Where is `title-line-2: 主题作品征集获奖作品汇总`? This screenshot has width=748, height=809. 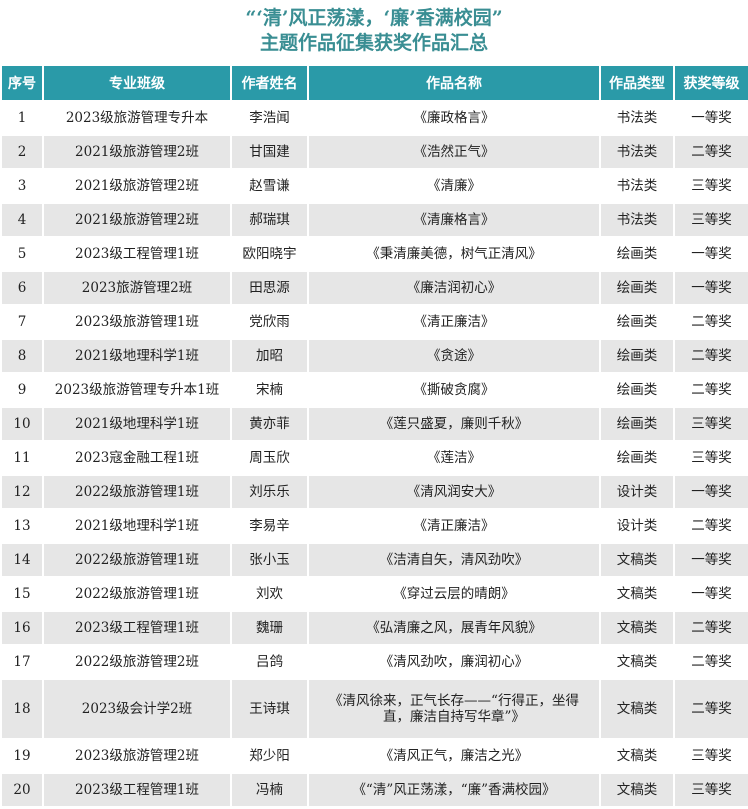
title-line-2: 主题作品征集获奖作品汇总 is located at coordinates (373, 43).